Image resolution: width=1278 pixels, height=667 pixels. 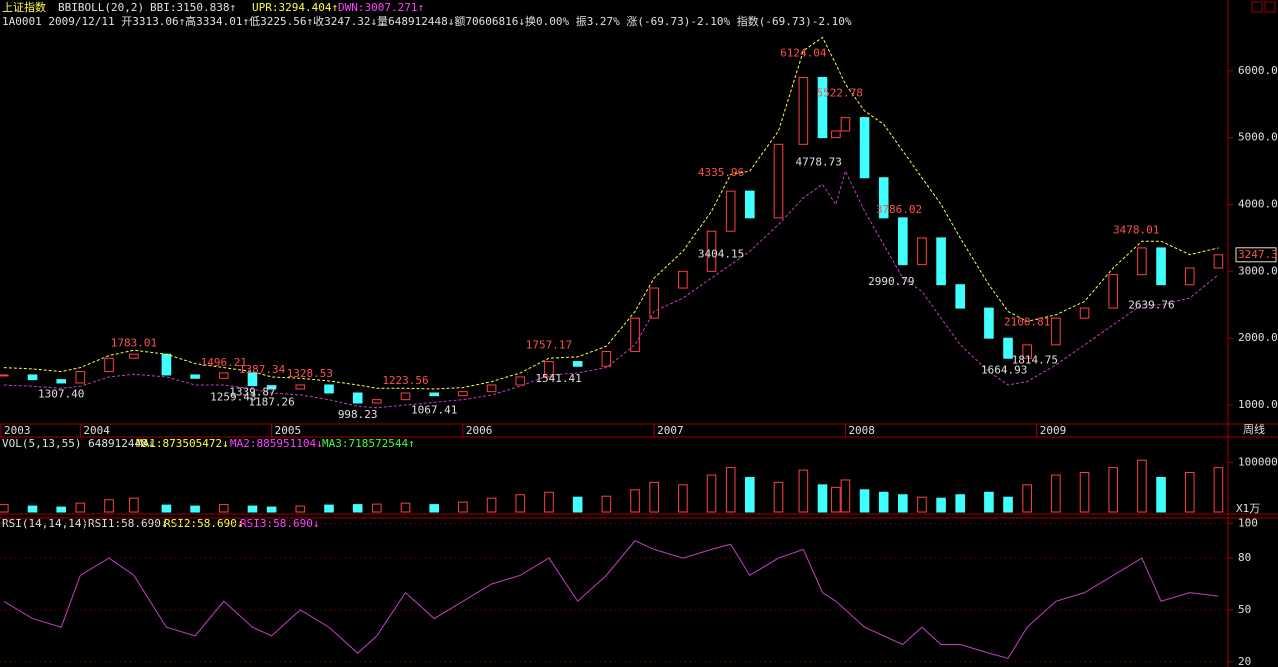 I want to click on price-annotation: 1187.26, so click(x=271, y=401).